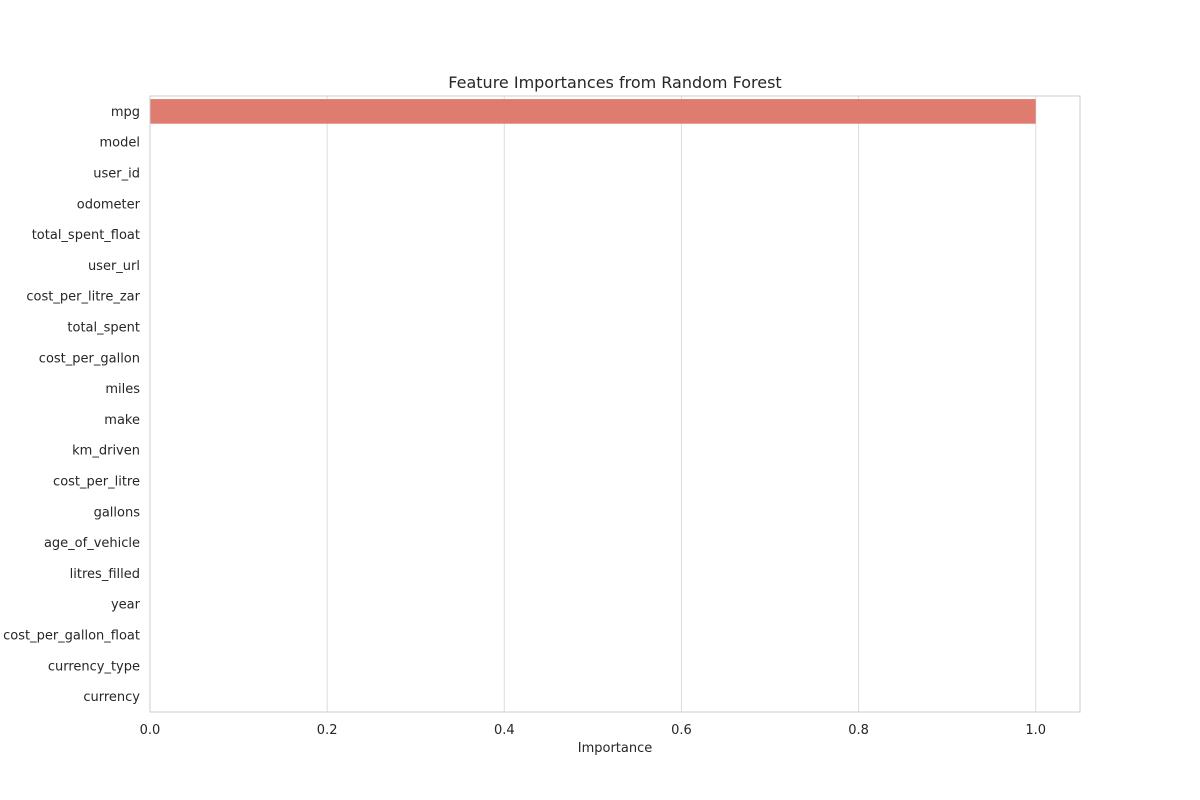 This screenshot has height=800, width=1200. Describe the element at coordinates (122, 389) in the screenshot. I see `y-tick-label: miles` at that location.